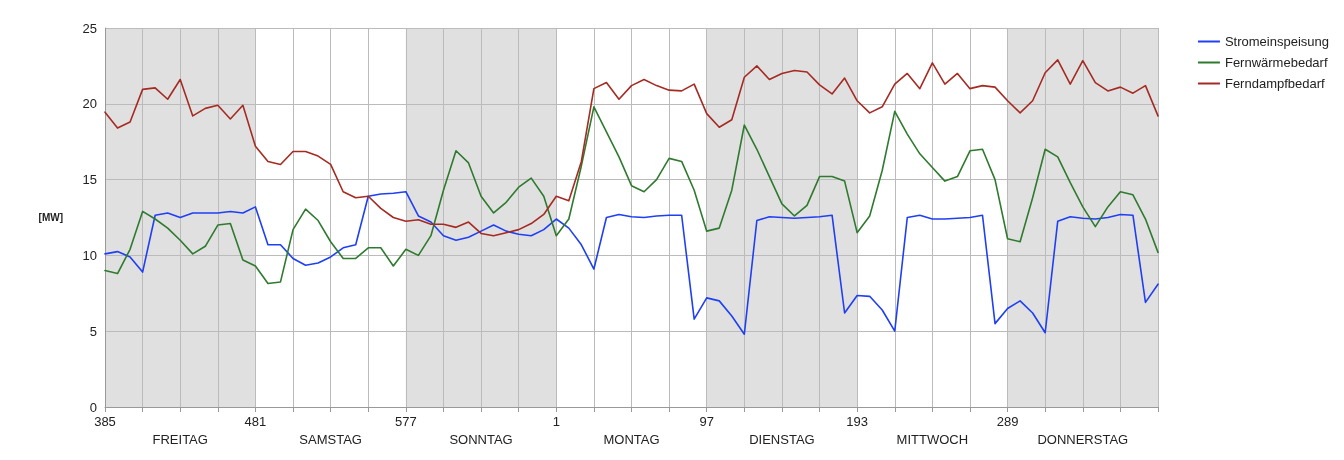 This screenshot has width=1344, height=460. Describe the element at coordinates (89, 180) in the screenshot. I see `y-tick-label: 15` at that location.